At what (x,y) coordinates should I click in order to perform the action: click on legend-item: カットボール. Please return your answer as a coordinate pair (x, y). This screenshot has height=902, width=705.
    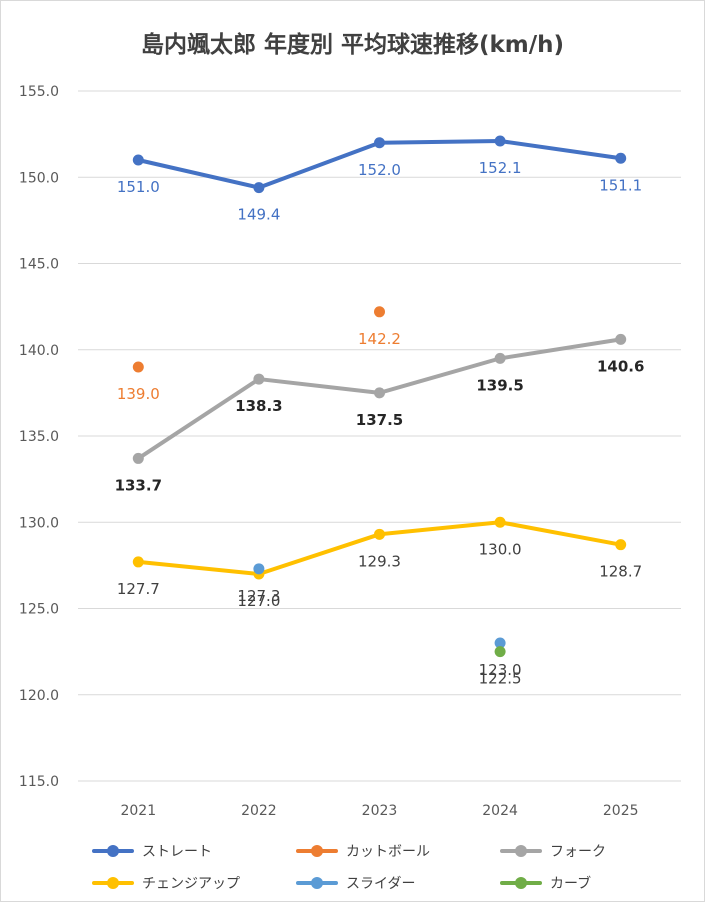
    Looking at the image, I should click on (363, 851).